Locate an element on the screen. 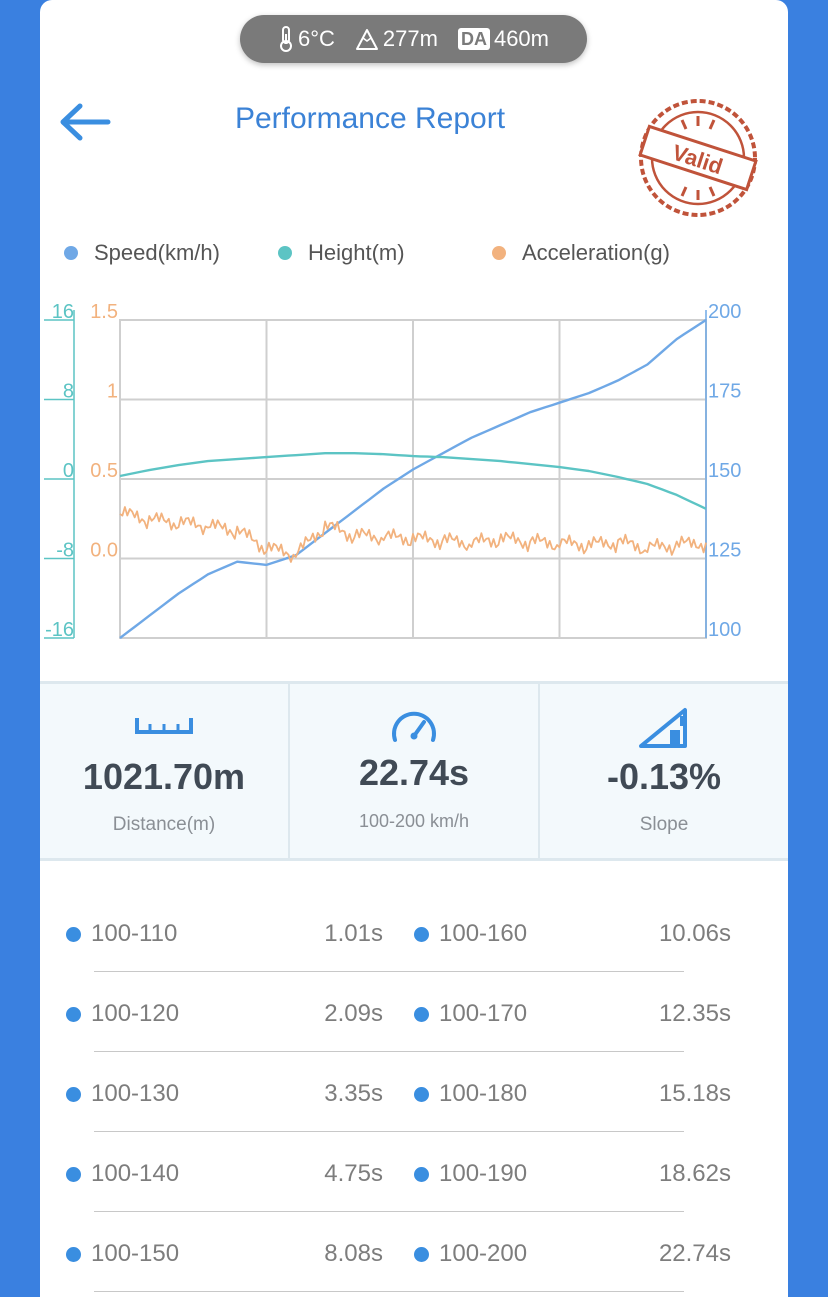 The image size is (828, 1297). density-altitude-item: DA 460m is located at coordinates (503, 39).